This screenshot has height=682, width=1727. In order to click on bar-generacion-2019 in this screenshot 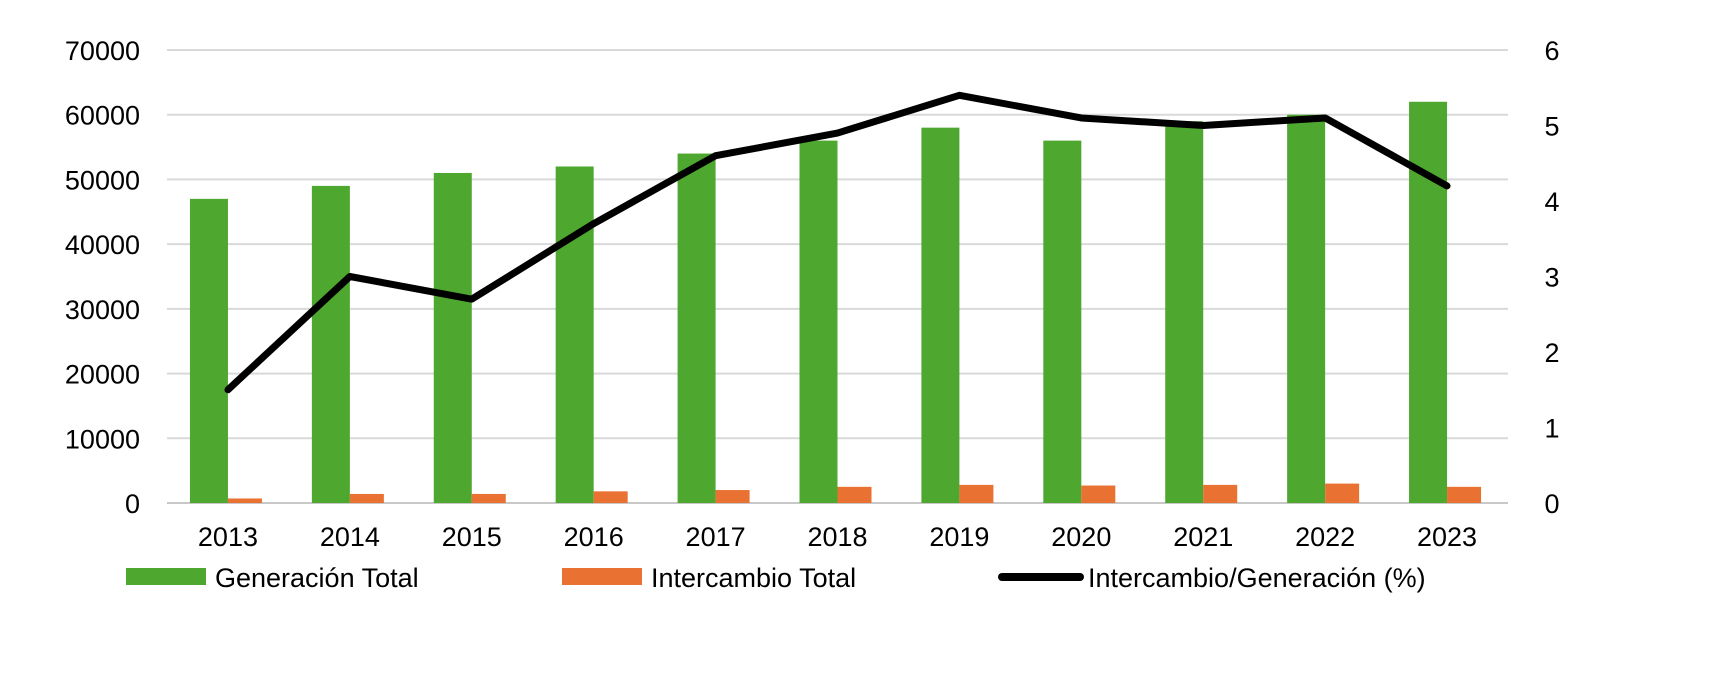, I will do `click(940, 315)`.